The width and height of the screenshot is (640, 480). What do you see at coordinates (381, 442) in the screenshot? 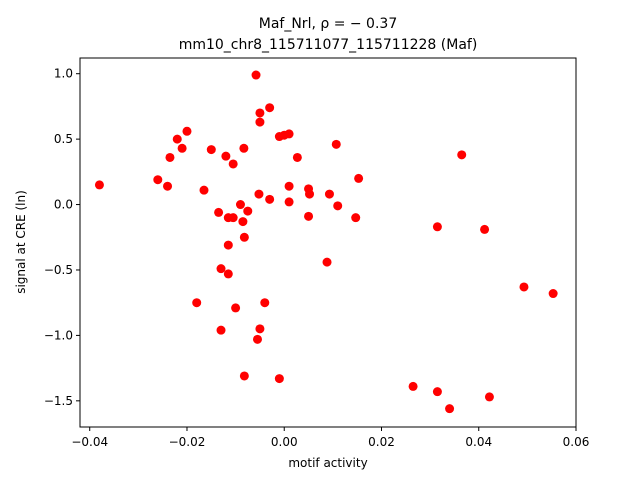
I see `x-tick-label: 0.02` at bounding box center [381, 442].